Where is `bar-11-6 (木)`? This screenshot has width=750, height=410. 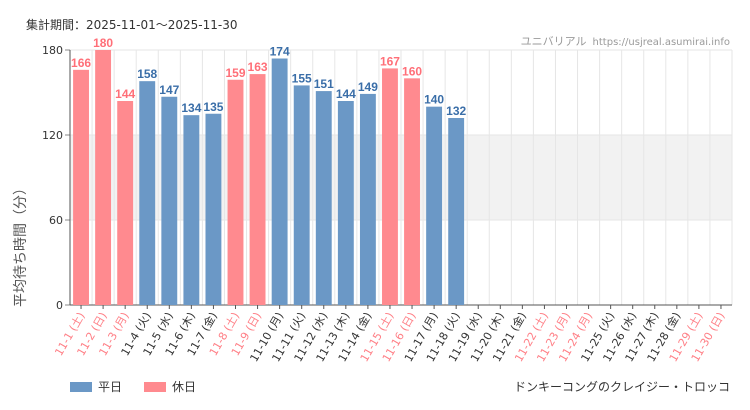
bar-11-6 (木) is located at coordinates (191, 210).